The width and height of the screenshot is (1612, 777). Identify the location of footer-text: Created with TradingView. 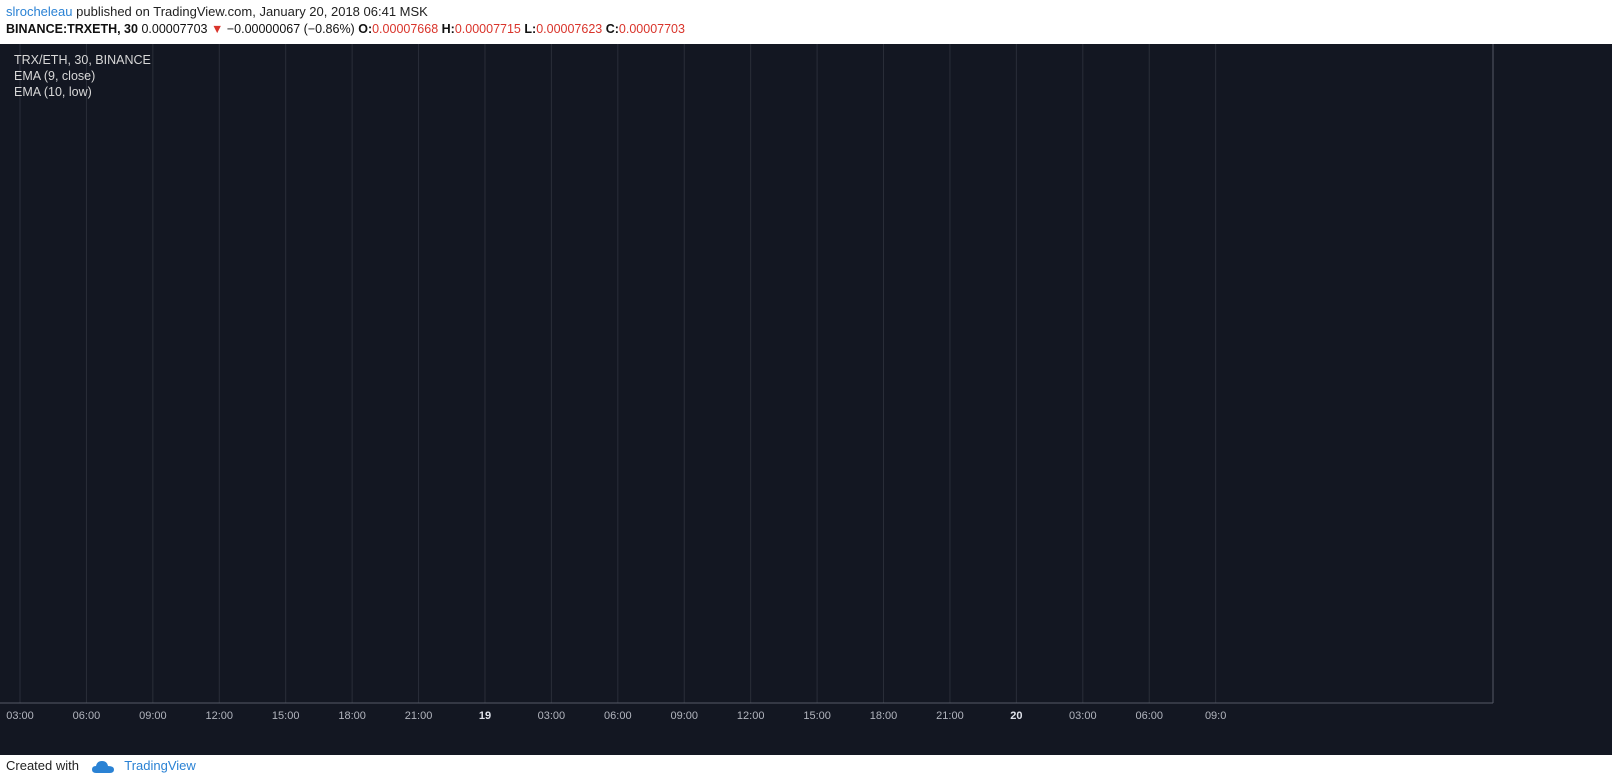
(101, 766).